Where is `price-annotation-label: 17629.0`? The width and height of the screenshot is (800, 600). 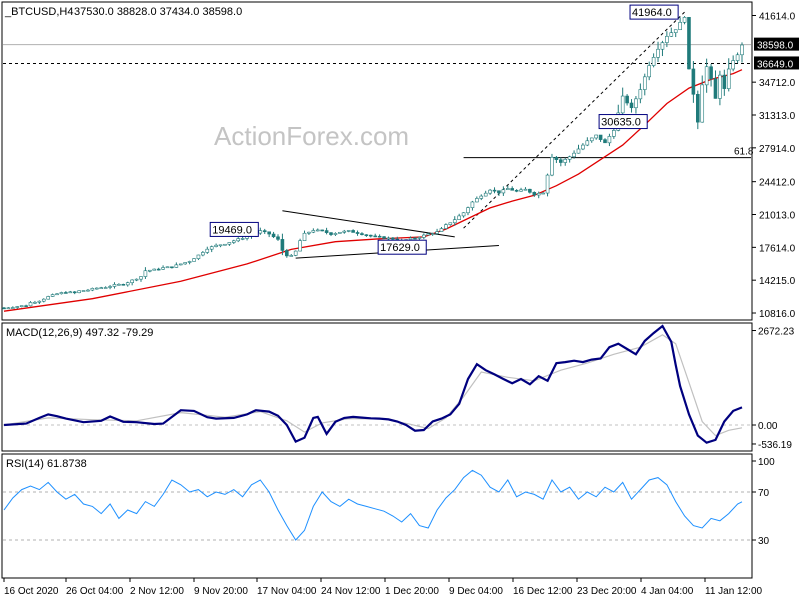 price-annotation-label: 17629.0 is located at coordinates (400, 248).